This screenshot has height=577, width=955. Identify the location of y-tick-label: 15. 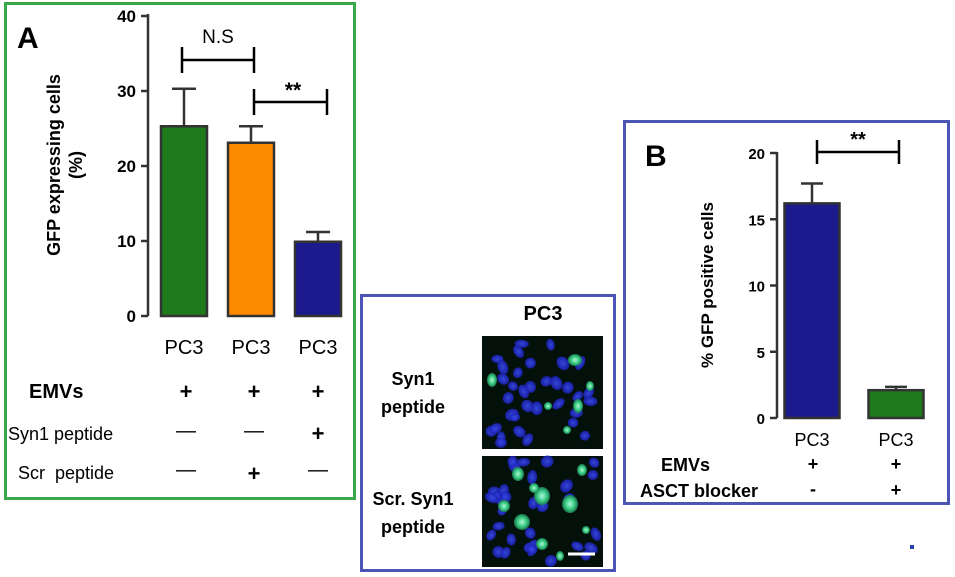
(756, 220).